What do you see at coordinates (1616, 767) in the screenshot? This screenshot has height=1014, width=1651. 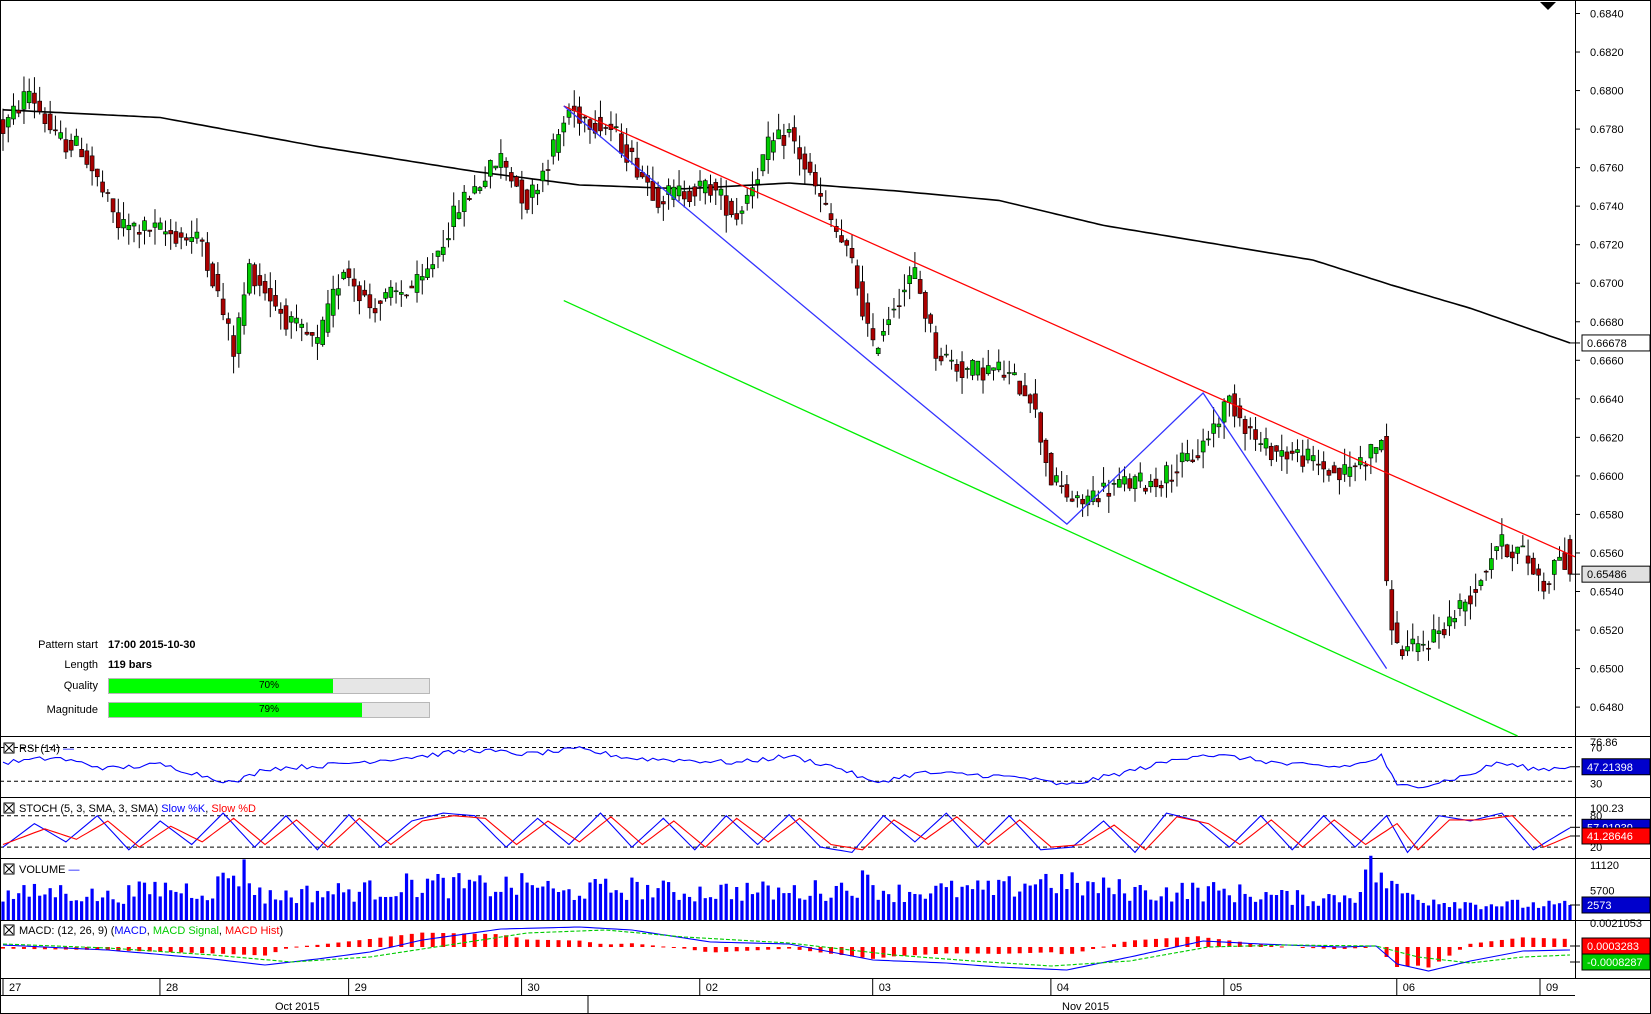 I see `rsi-value-label-box` at bounding box center [1616, 767].